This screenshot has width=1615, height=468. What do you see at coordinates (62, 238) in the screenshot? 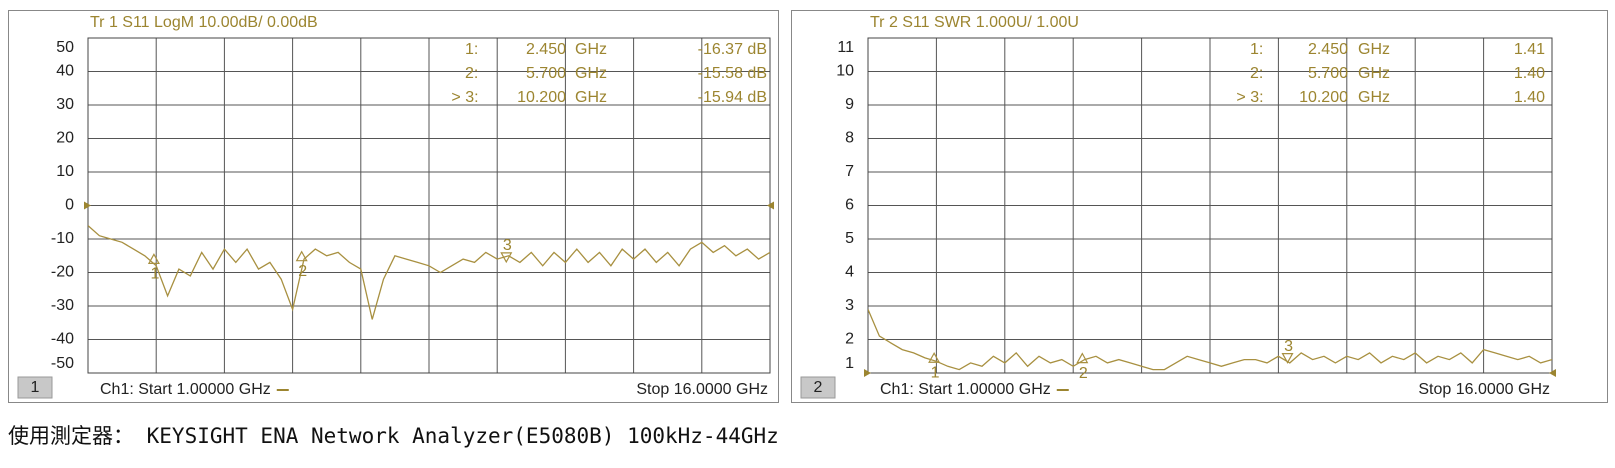
I see `y-tick-label: -10` at bounding box center [62, 238].